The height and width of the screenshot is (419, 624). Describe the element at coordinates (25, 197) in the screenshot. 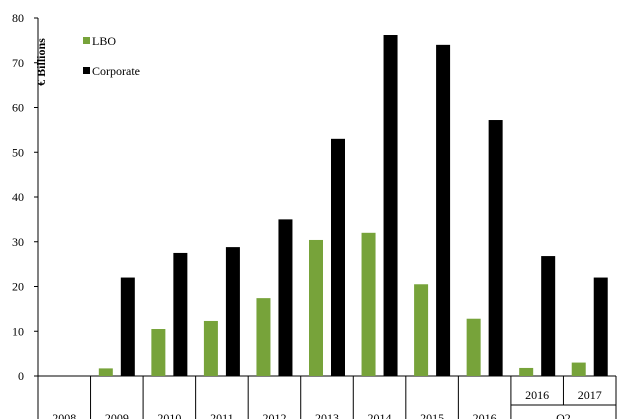

I see `y-axis: 0 10 20 30 40 50 60 70 80` at that location.